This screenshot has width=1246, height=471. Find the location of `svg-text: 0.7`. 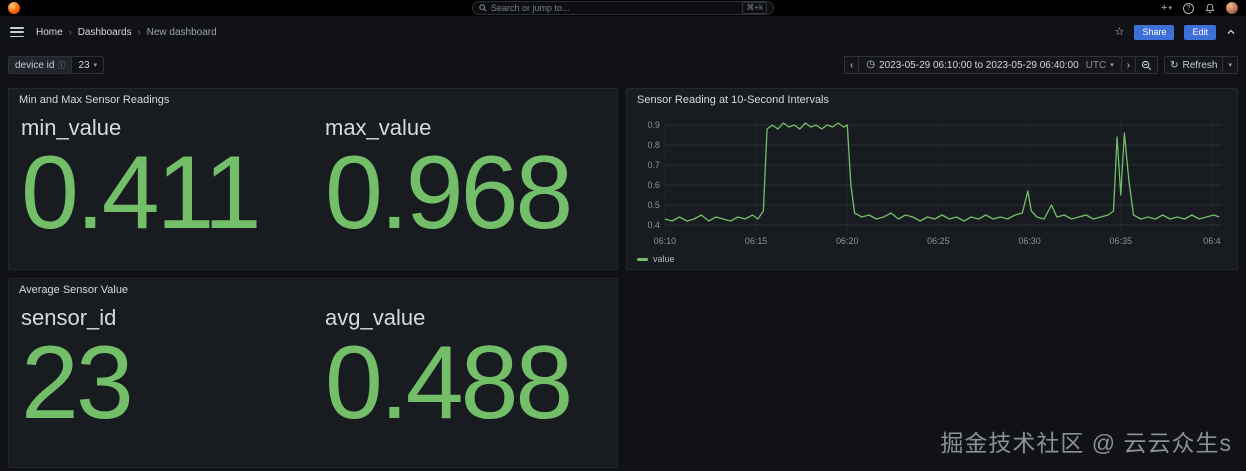

svg-text: 0.7 is located at coordinates (653, 165).